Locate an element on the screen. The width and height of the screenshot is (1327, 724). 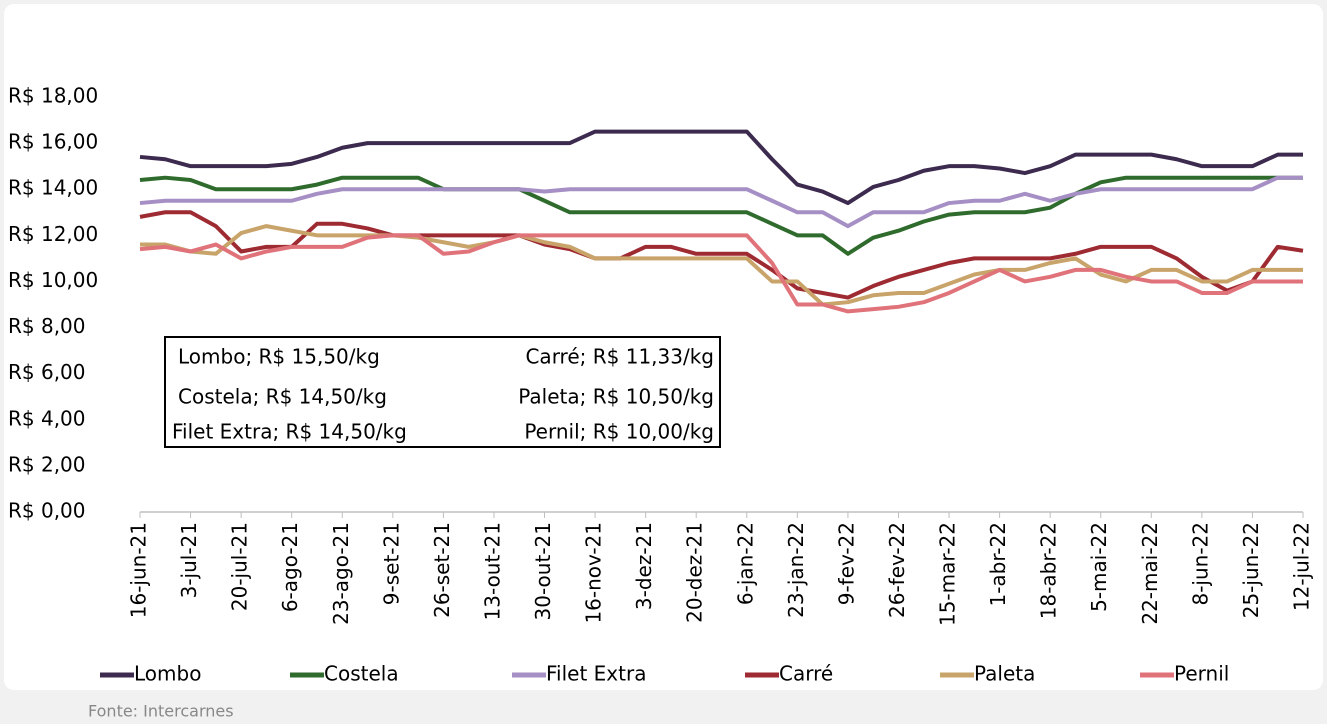
x-tick-label: 6-ago-21 is located at coordinates (290, 567).